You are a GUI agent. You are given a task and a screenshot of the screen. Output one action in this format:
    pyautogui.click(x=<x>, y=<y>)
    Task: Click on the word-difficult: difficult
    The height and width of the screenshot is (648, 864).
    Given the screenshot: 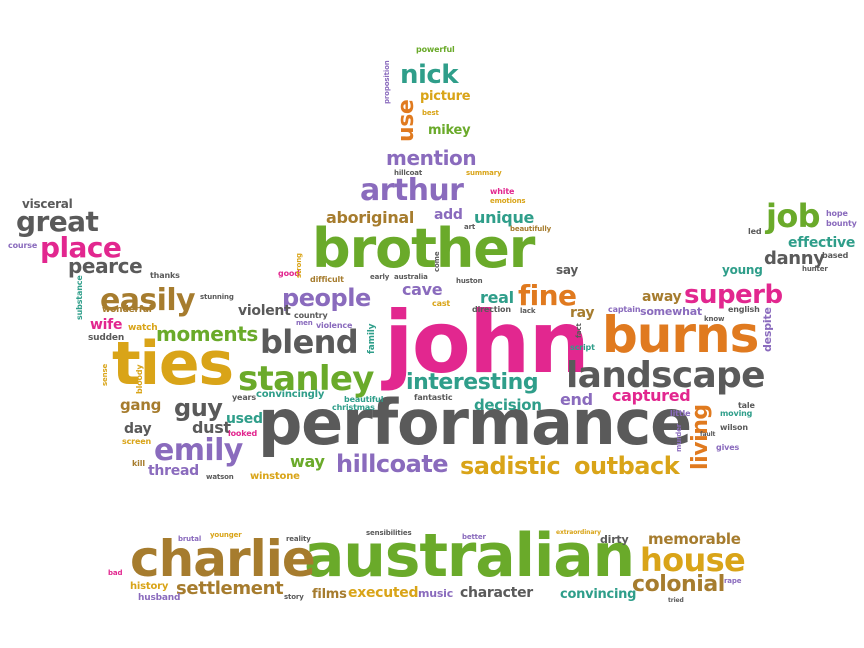 What is the action you would take?
    pyautogui.click(x=327, y=279)
    